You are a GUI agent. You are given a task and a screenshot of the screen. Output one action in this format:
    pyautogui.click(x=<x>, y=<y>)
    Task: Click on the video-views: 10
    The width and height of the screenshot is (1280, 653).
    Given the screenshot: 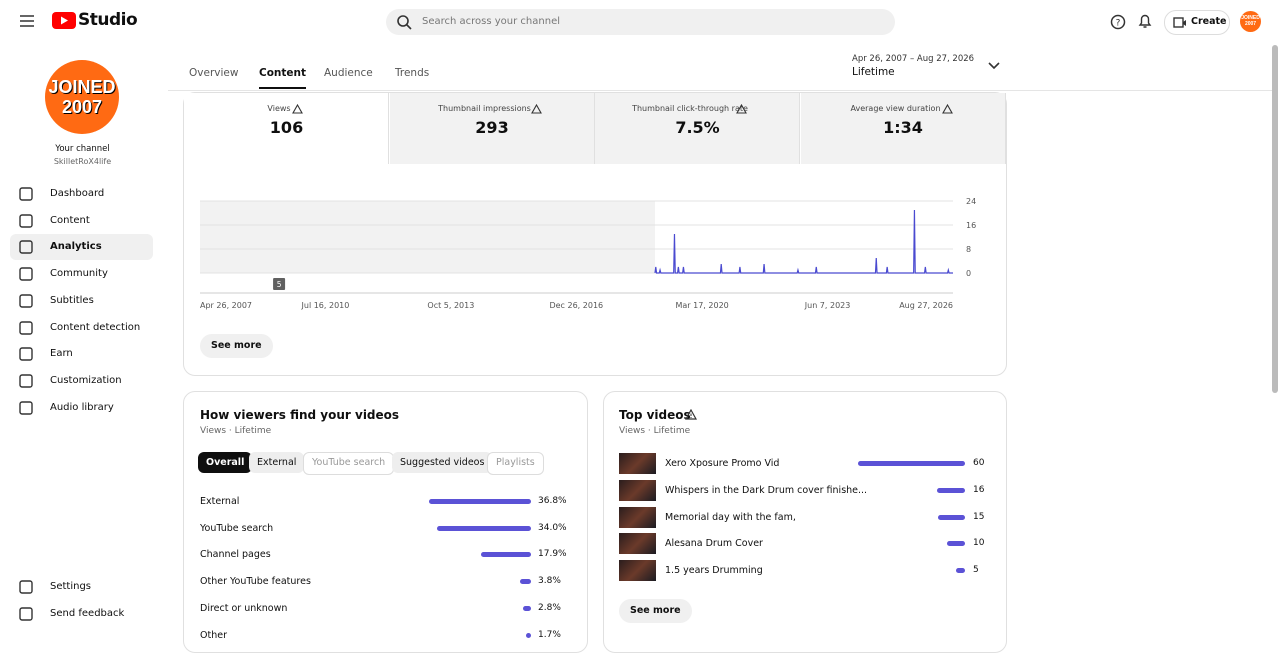 What is the action you would take?
    pyautogui.click(x=979, y=543)
    